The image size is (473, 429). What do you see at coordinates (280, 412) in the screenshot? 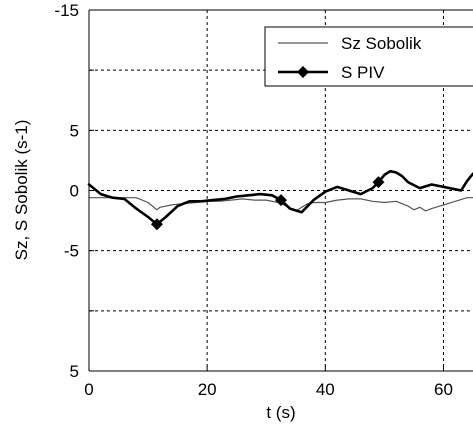
I see `x-axis-label: t (s)` at bounding box center [280, 412].